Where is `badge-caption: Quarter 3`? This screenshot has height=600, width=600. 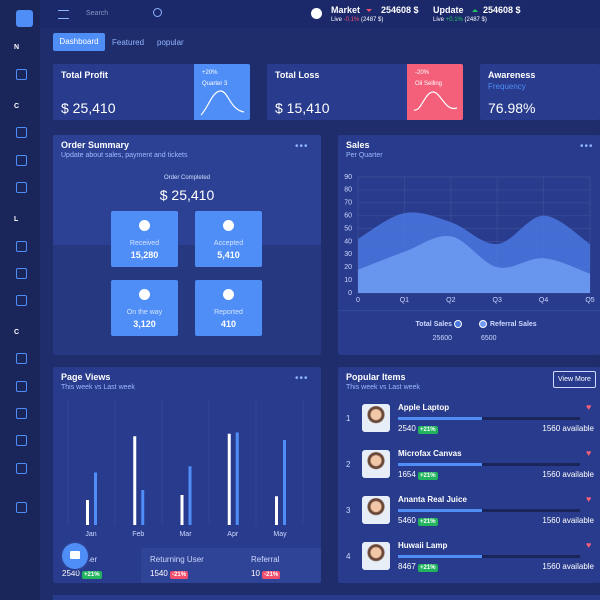
badge-caption: Quarter 3 is located at coordinates (215, 84).